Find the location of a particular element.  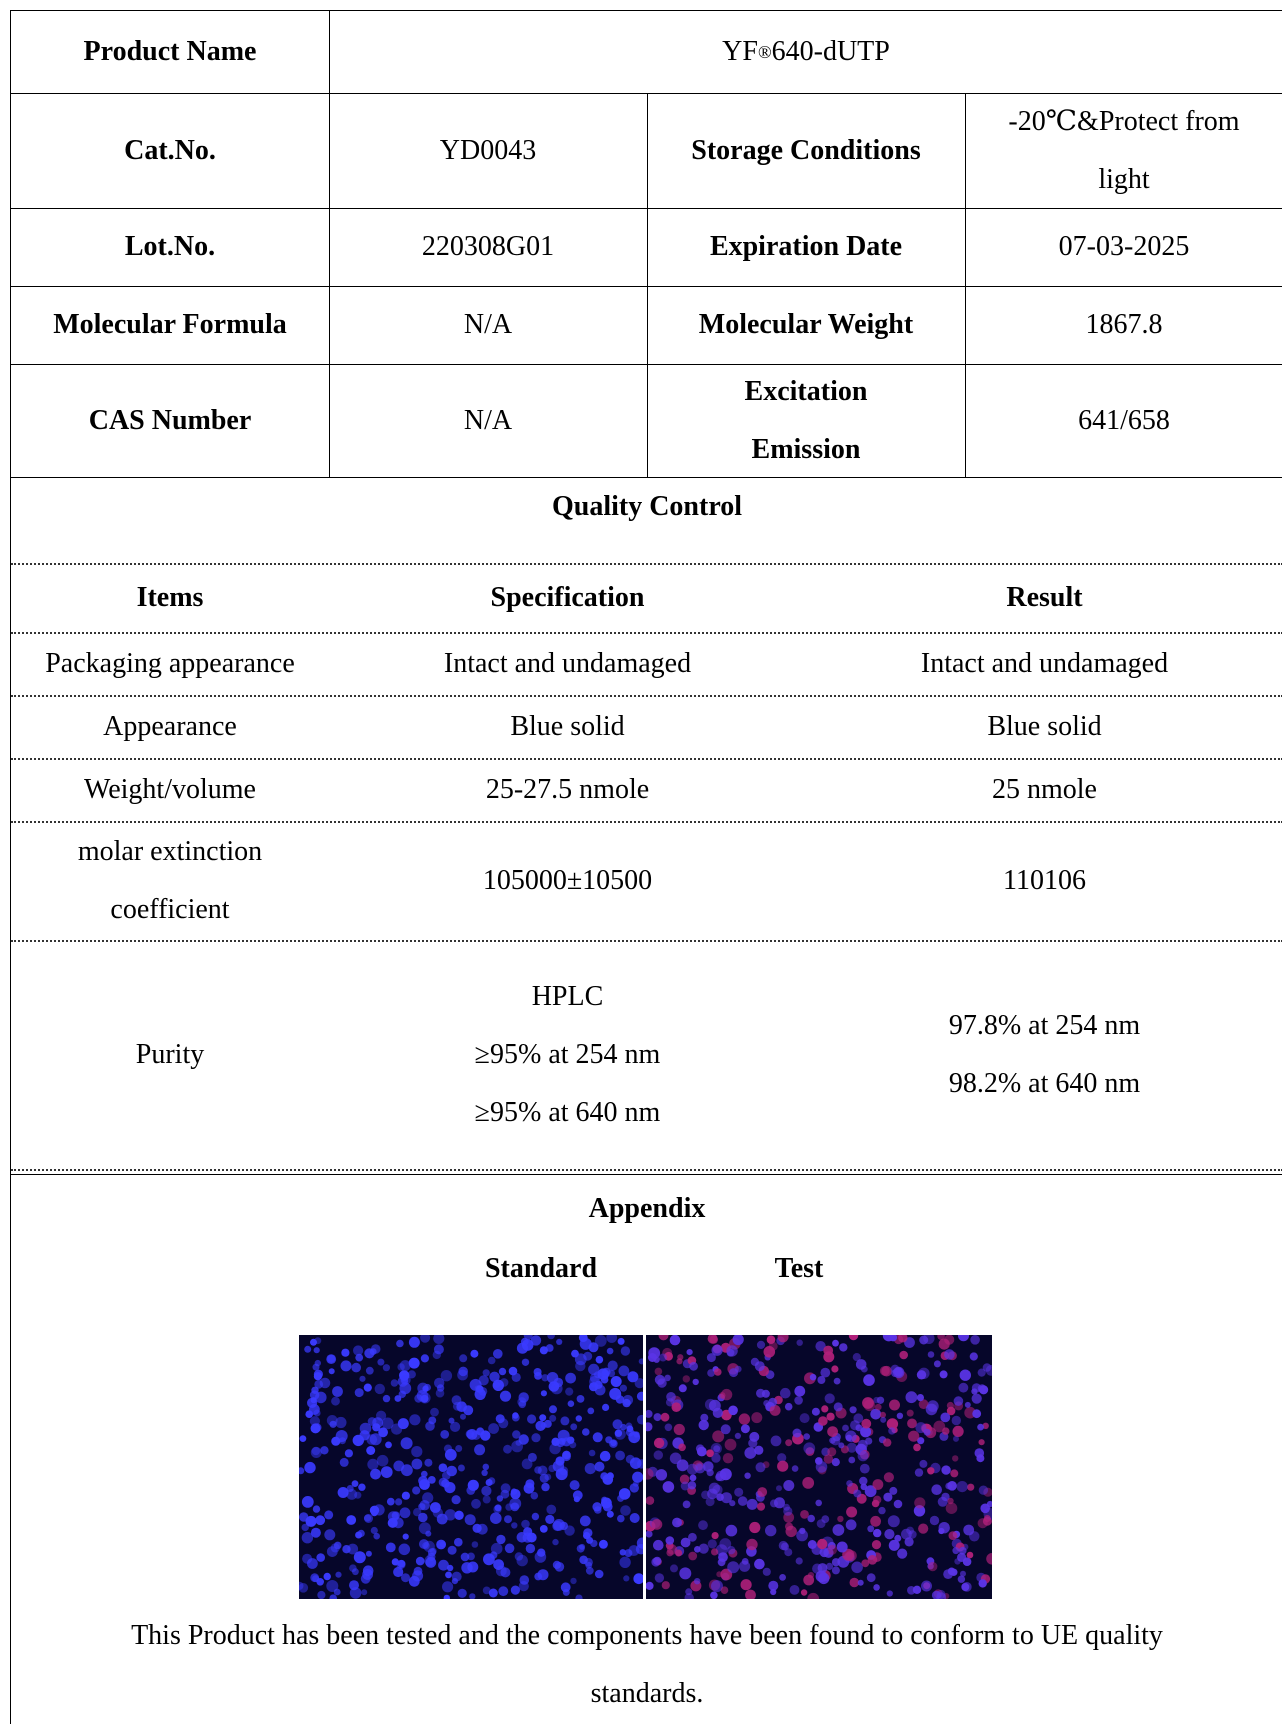

table-row-spec: Intact and undamaged is located at coordinates (567, 663).